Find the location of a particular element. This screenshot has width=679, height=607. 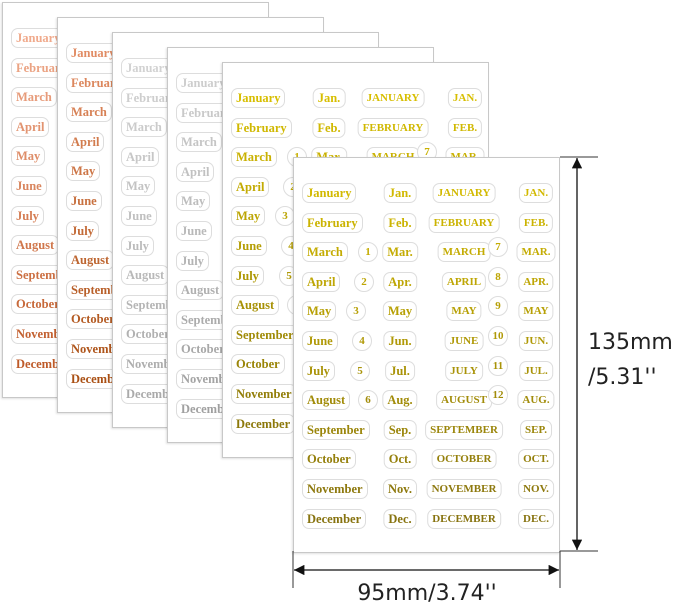

number-sticker: 2 is located at coordinates (364, 281).